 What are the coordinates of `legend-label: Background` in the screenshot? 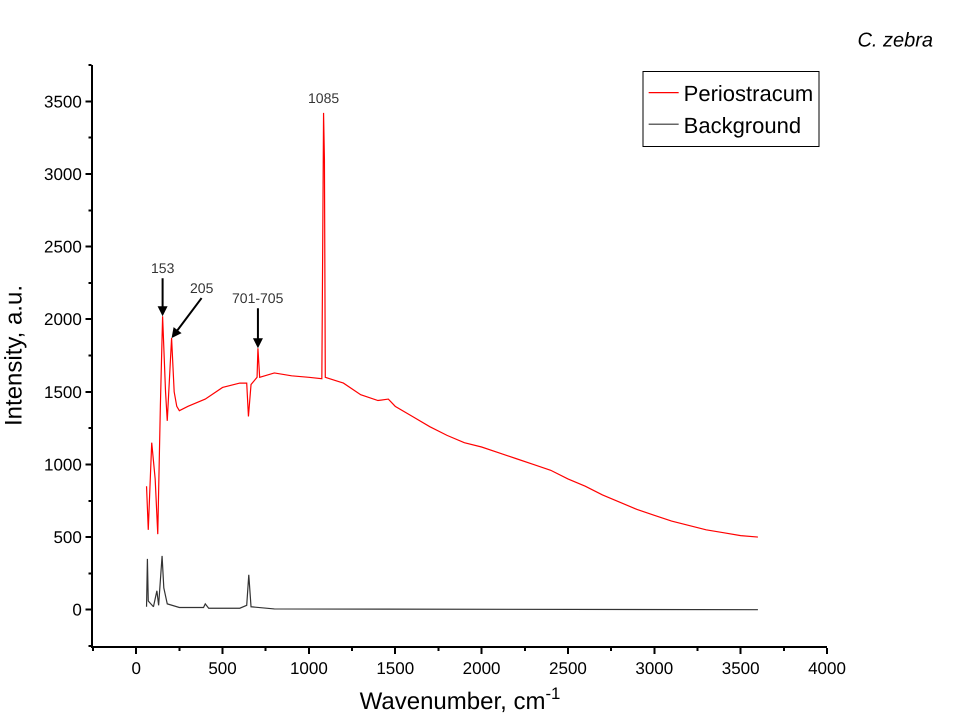 It's located at (743, 125).